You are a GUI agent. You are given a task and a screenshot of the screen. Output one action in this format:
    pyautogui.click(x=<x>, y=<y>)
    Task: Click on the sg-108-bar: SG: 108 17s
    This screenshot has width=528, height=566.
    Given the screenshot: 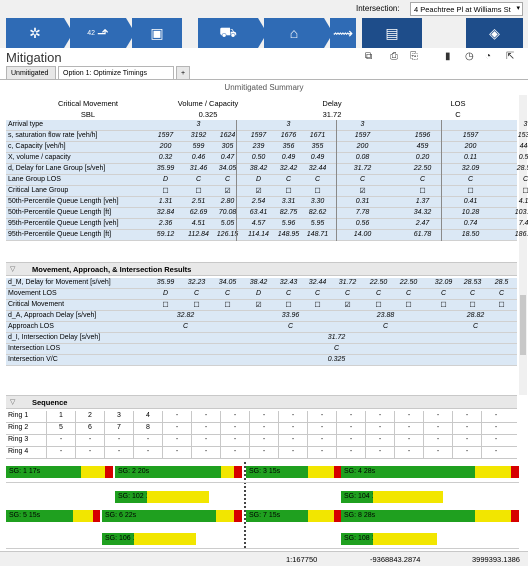 What is the action you would take?
    pyautogui.click(x=357, y=539)
    